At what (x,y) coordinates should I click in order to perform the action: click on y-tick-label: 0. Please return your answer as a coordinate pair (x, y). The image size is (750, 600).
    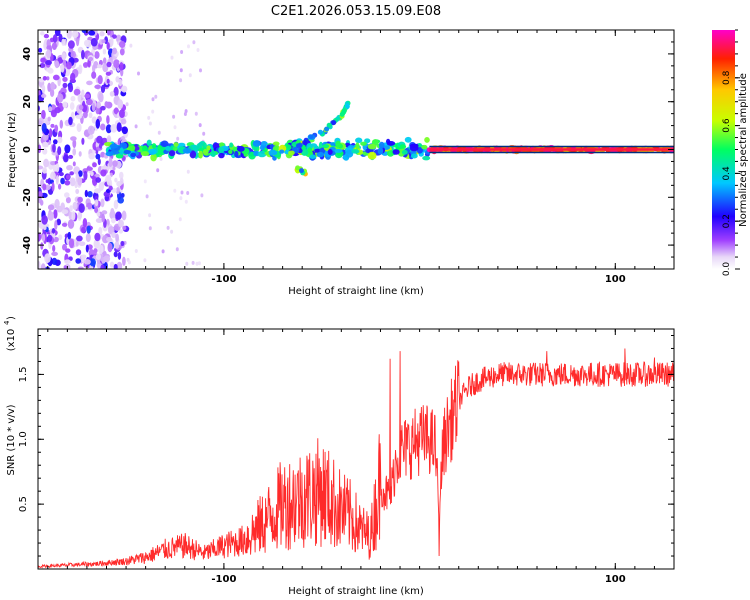
    Looking at the image, I should click on (27, 149).